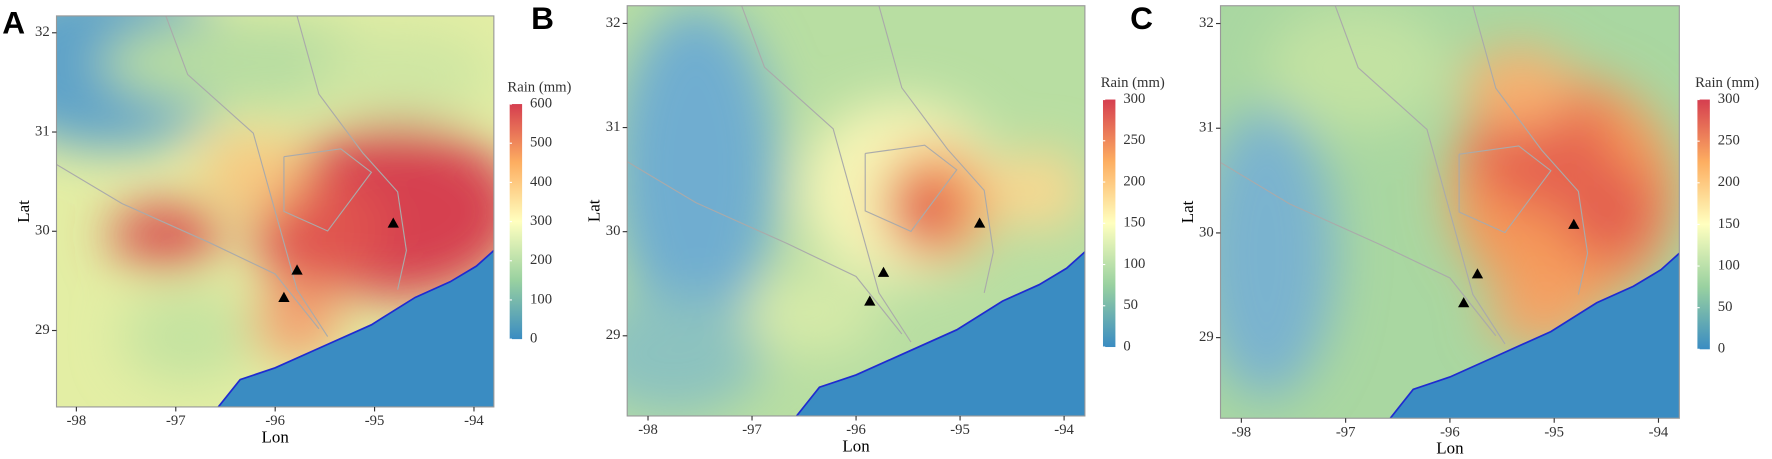 The height and width of the screenshot is (459, 1772). Describe the element at coordinates (542, 18) in the screenshot. I see `panel-label: B` at that location.